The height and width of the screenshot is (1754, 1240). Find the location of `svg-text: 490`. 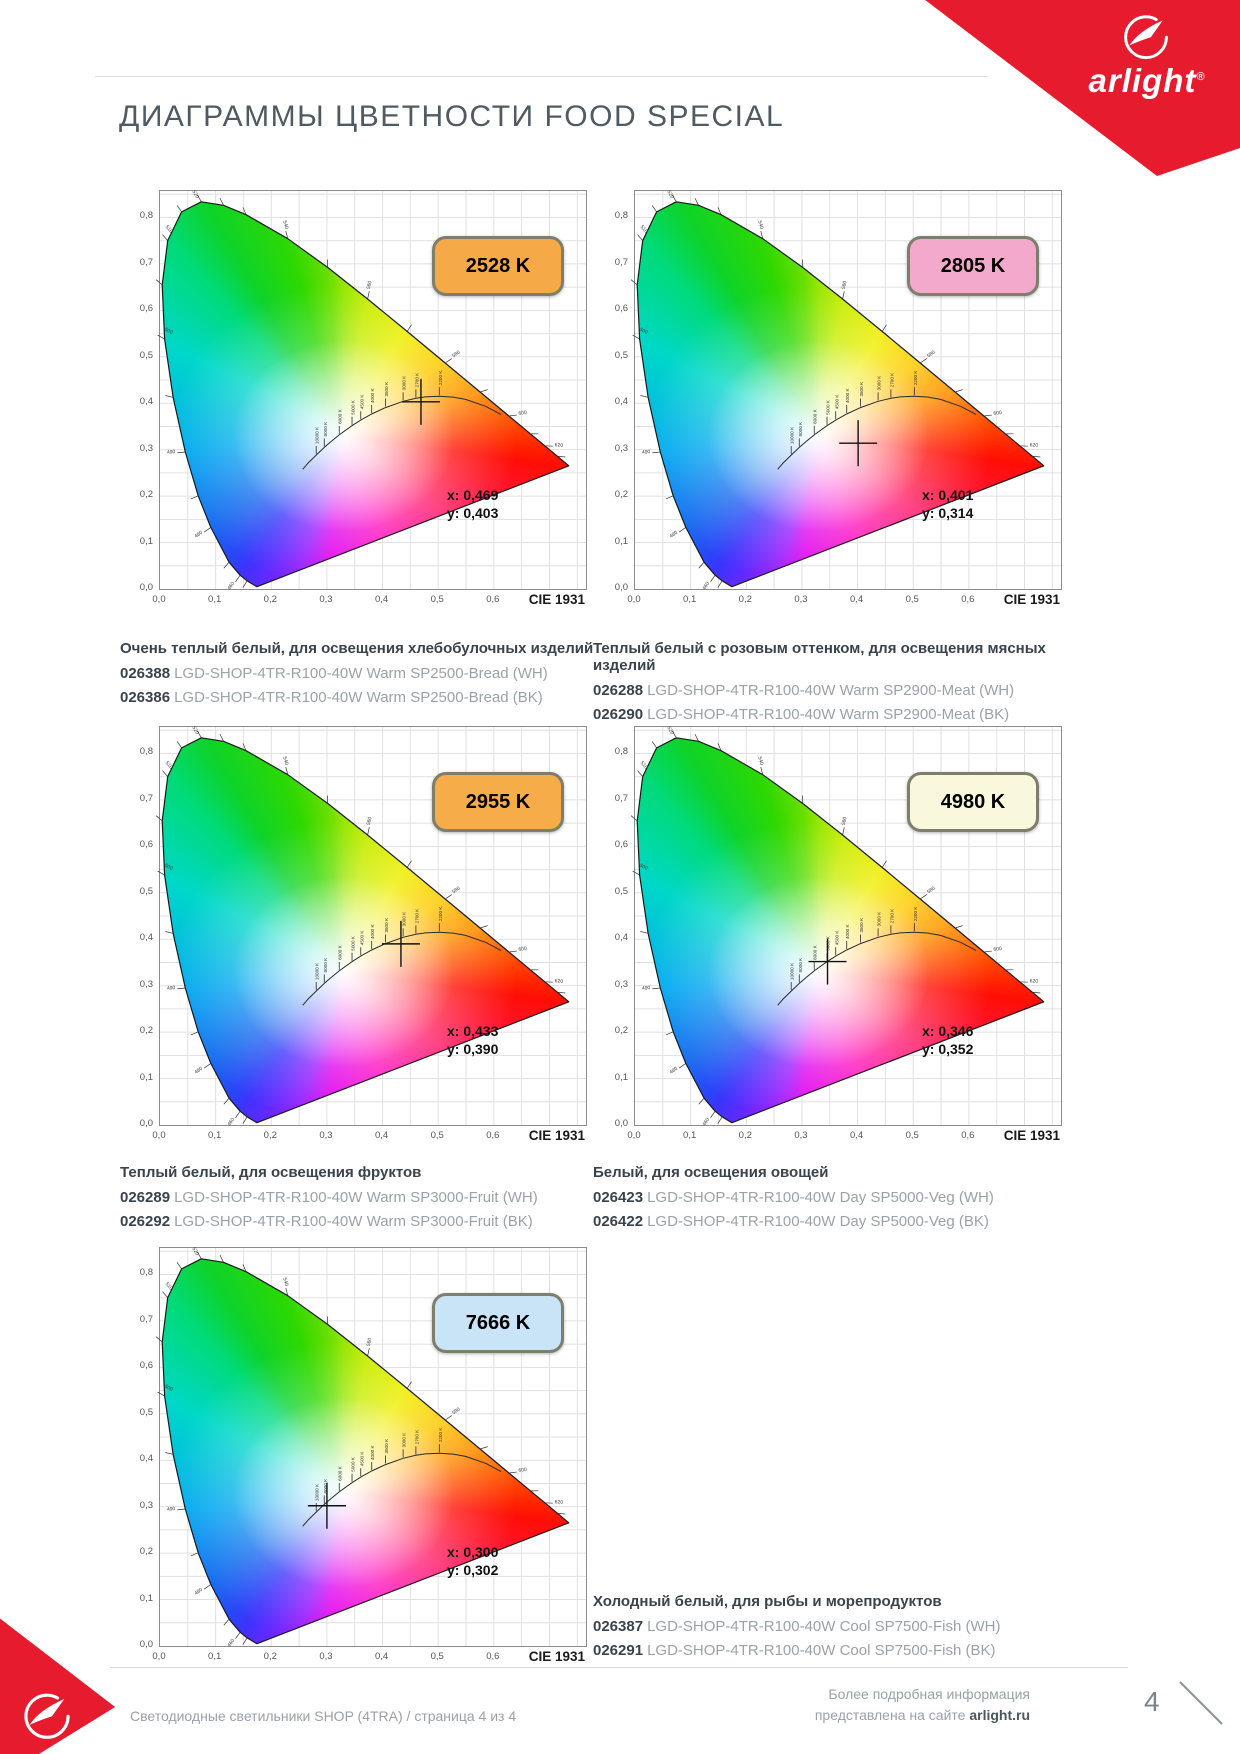

svg-text: 490 is located at coordinates (646, 452).